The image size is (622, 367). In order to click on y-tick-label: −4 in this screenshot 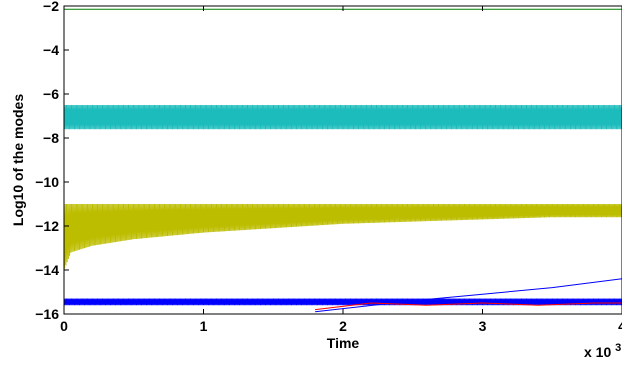, I will do `click(51, 50)`.